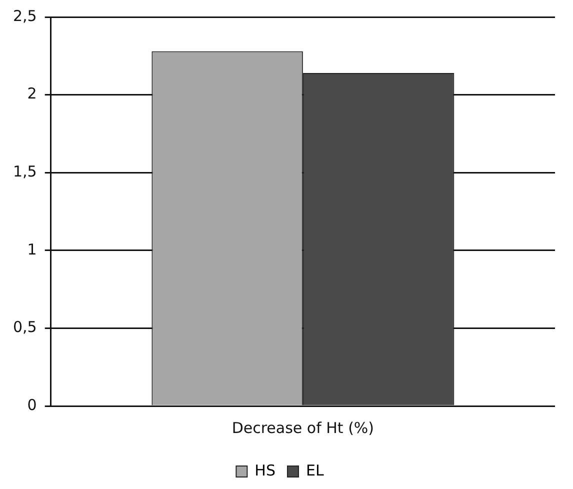 The width and height of the screenshot is (573, 489). Describe the element at coordinates (24, 15) in the screenshot. I see `y-tick-label: 2,5` at that location.